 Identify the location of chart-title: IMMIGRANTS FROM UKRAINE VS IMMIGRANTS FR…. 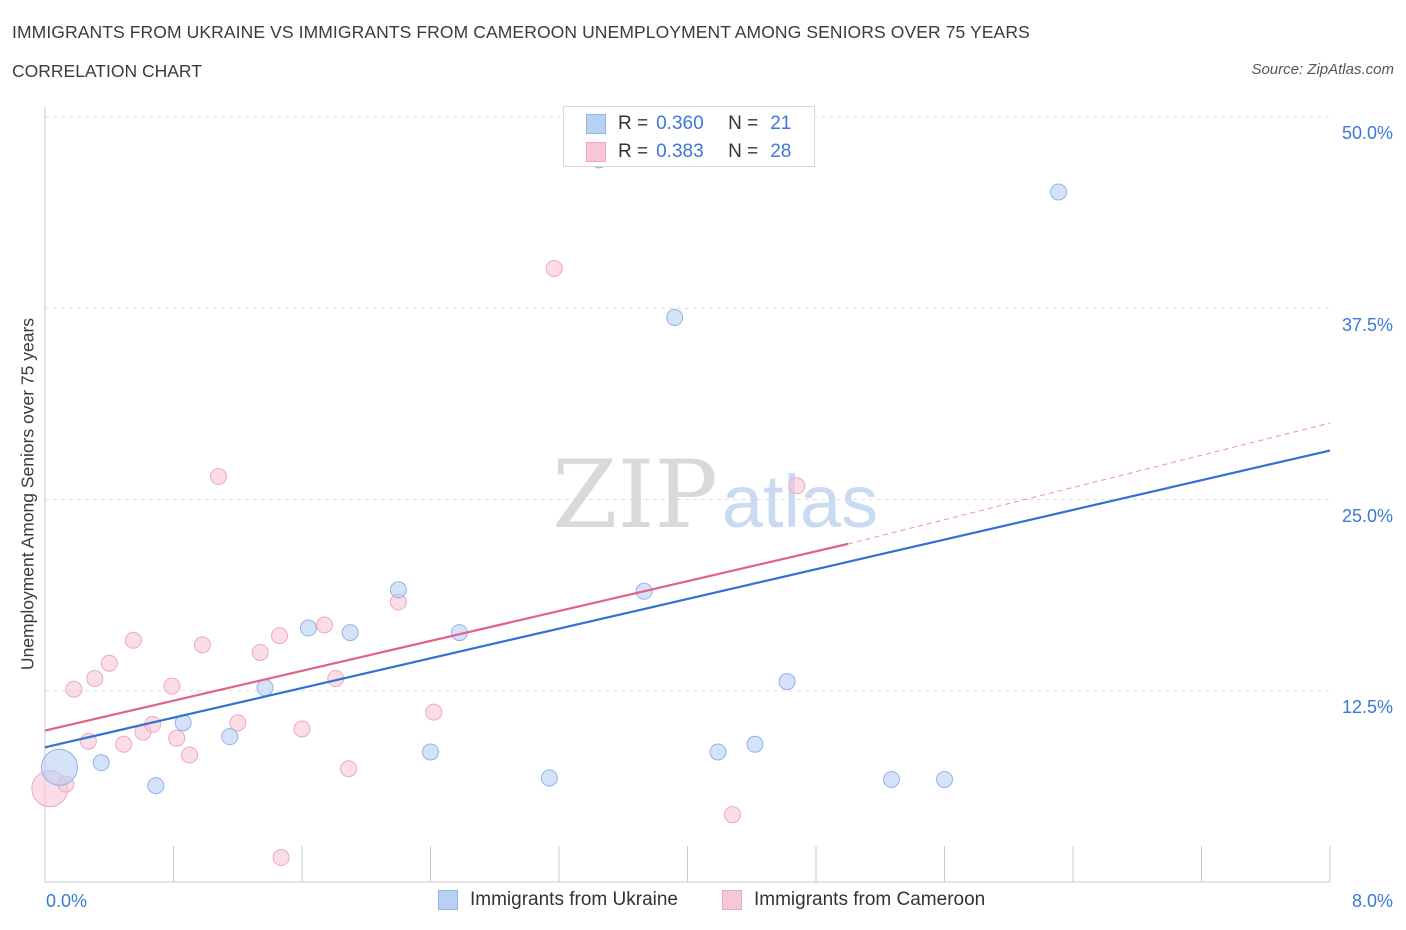
(521, 32).